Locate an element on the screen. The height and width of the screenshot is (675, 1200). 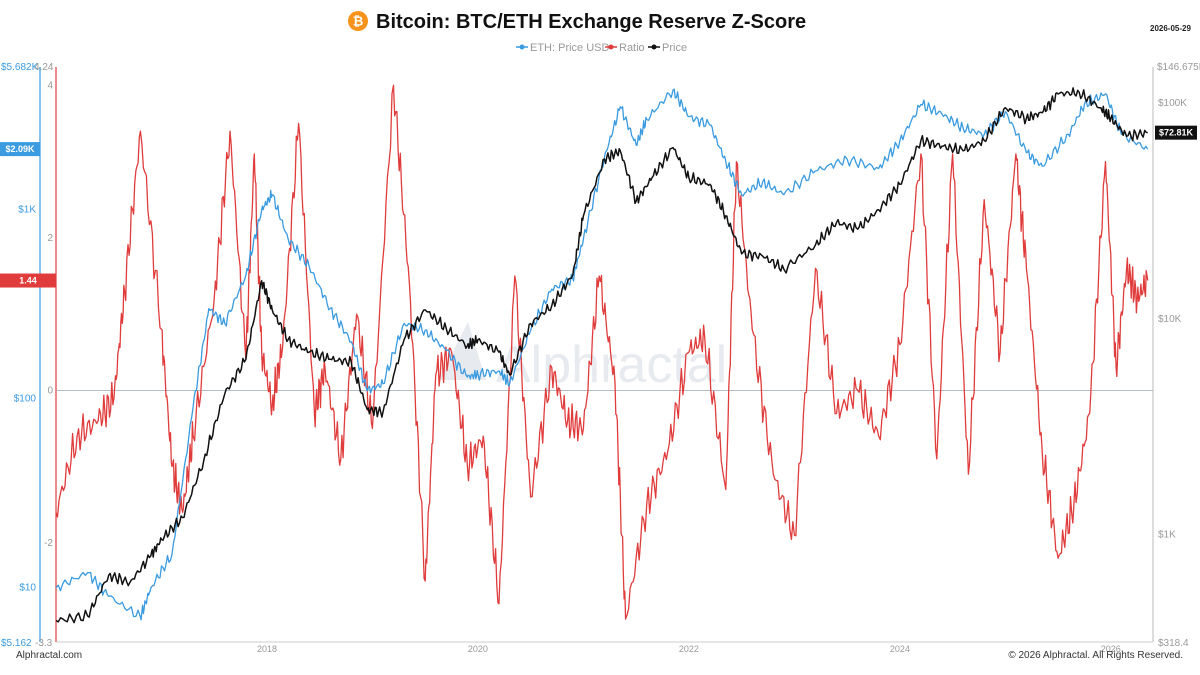
x-tick-label: 2026 is located at coordinates (1111, 649).